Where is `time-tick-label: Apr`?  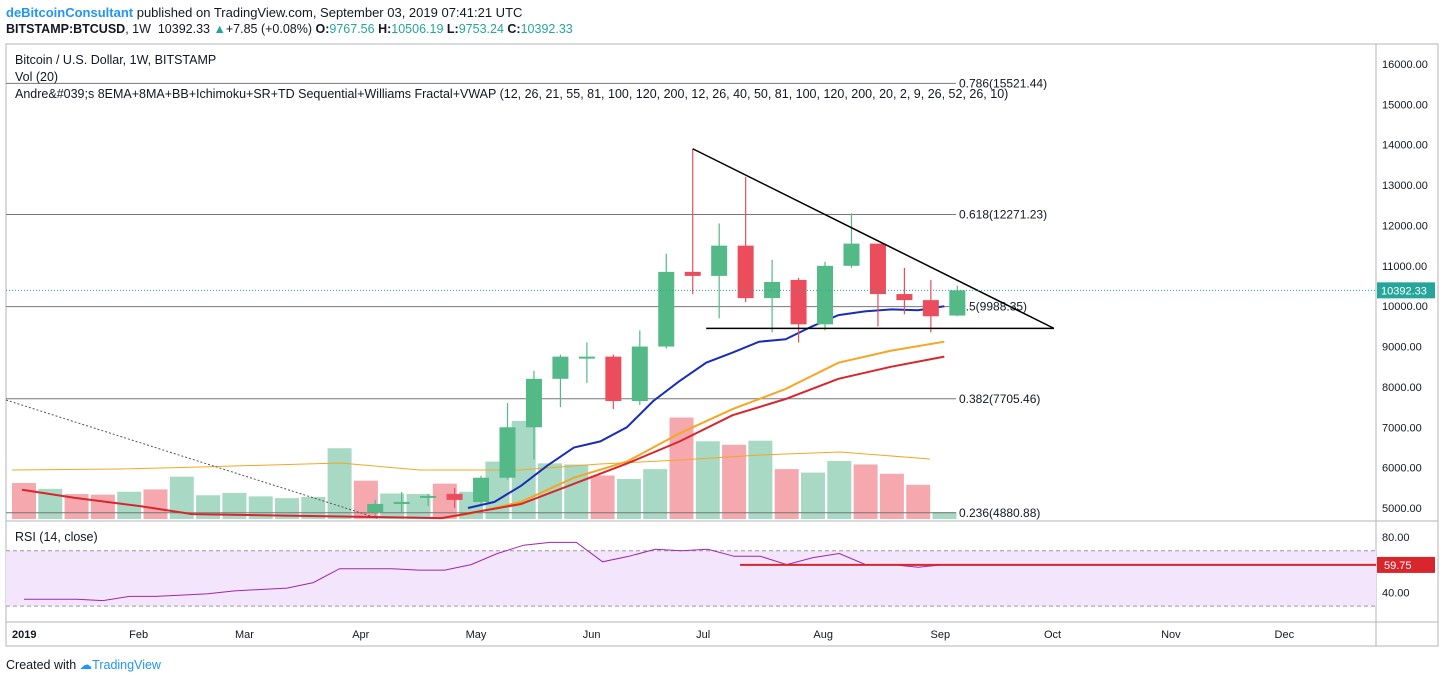 time-tick-label: Apr is located at coordinates (360, 635).